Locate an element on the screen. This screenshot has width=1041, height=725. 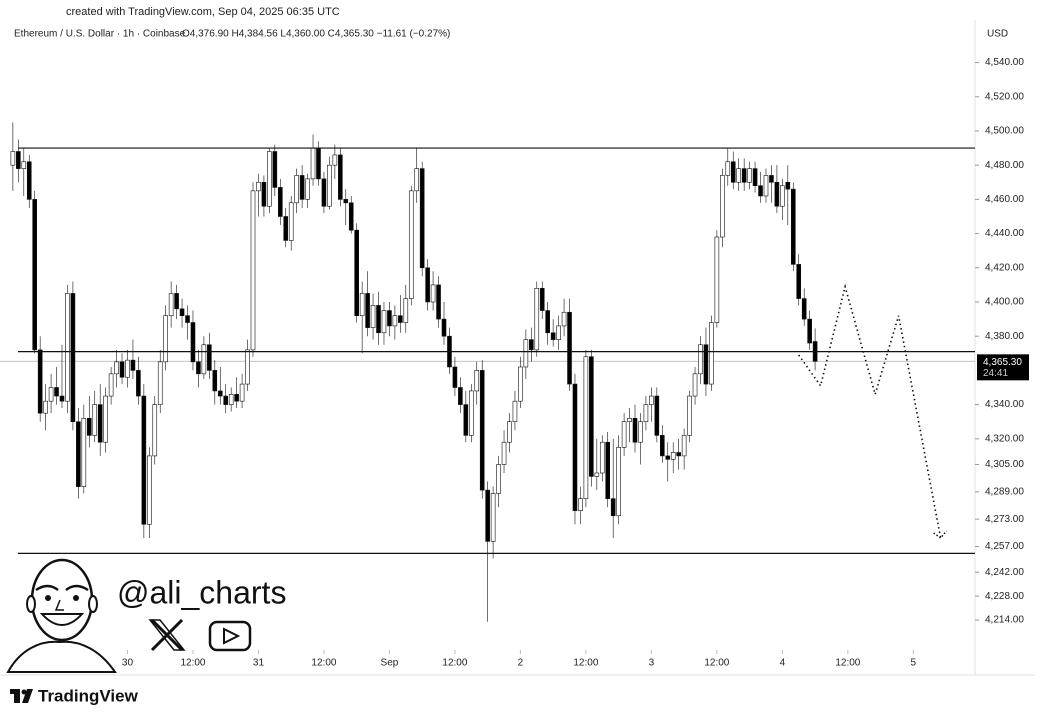
y-tick-label: 4,289.00 is located at coordinates (1004, 491).